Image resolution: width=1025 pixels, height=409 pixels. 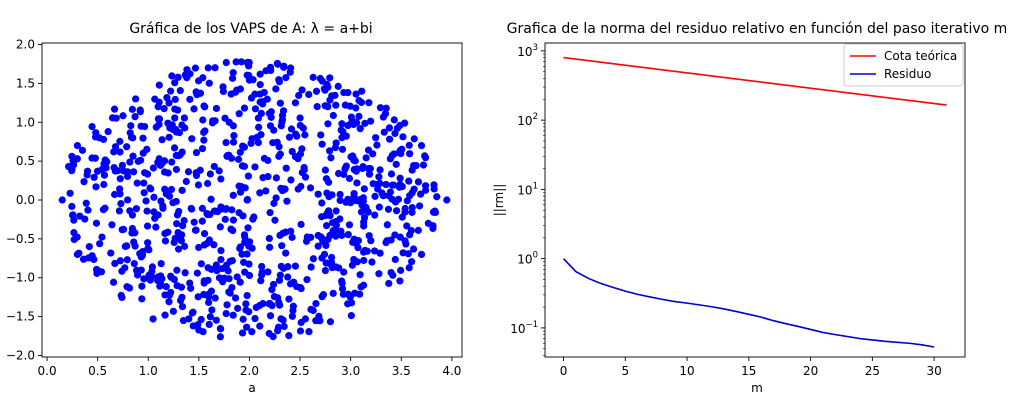 I want to click on x-tick-label: 1.5, so click(x=198, y=371).